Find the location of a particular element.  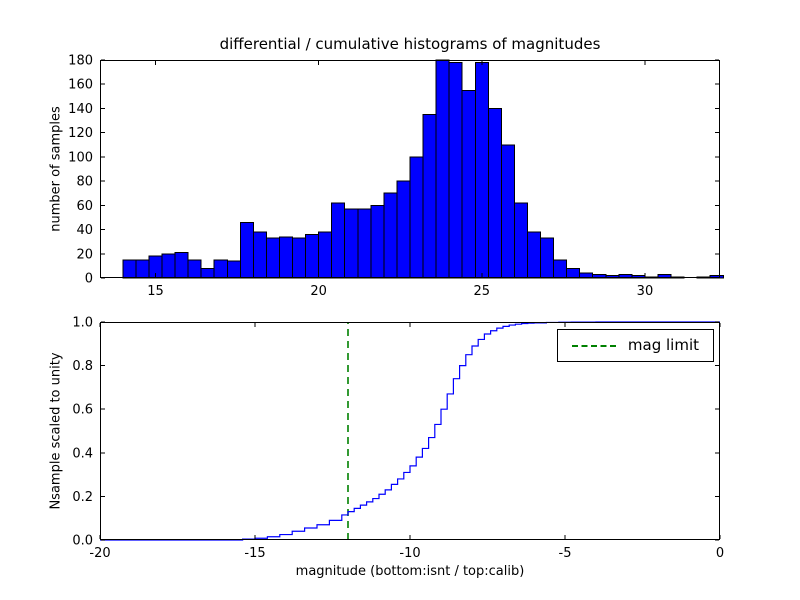

x-tick-label: -20 is located at coordinates (99, 553).